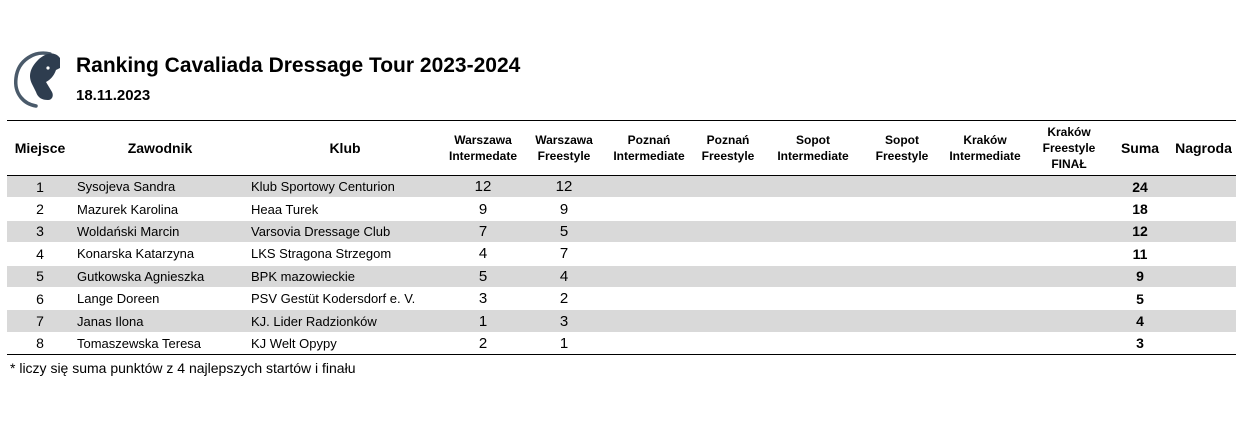 The height and width of the screenshot is (433, 1260). Describe the element at coordinates (345, 321) in the screenshot. I see `cell-club: KJ. Lider Radzionków` at that location.